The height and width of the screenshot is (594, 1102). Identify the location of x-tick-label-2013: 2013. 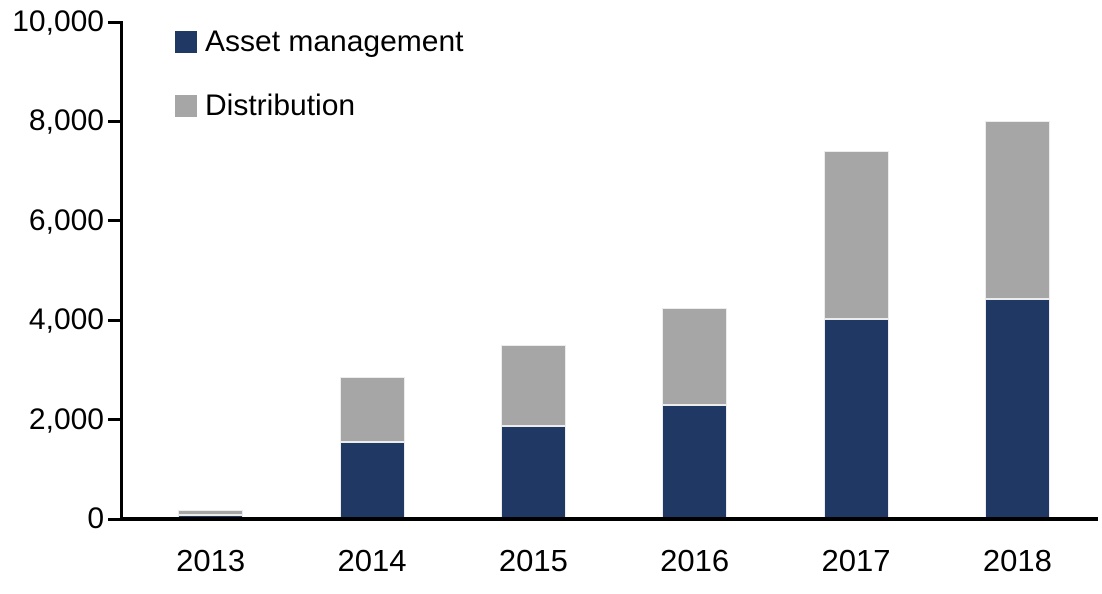
(211, 560).